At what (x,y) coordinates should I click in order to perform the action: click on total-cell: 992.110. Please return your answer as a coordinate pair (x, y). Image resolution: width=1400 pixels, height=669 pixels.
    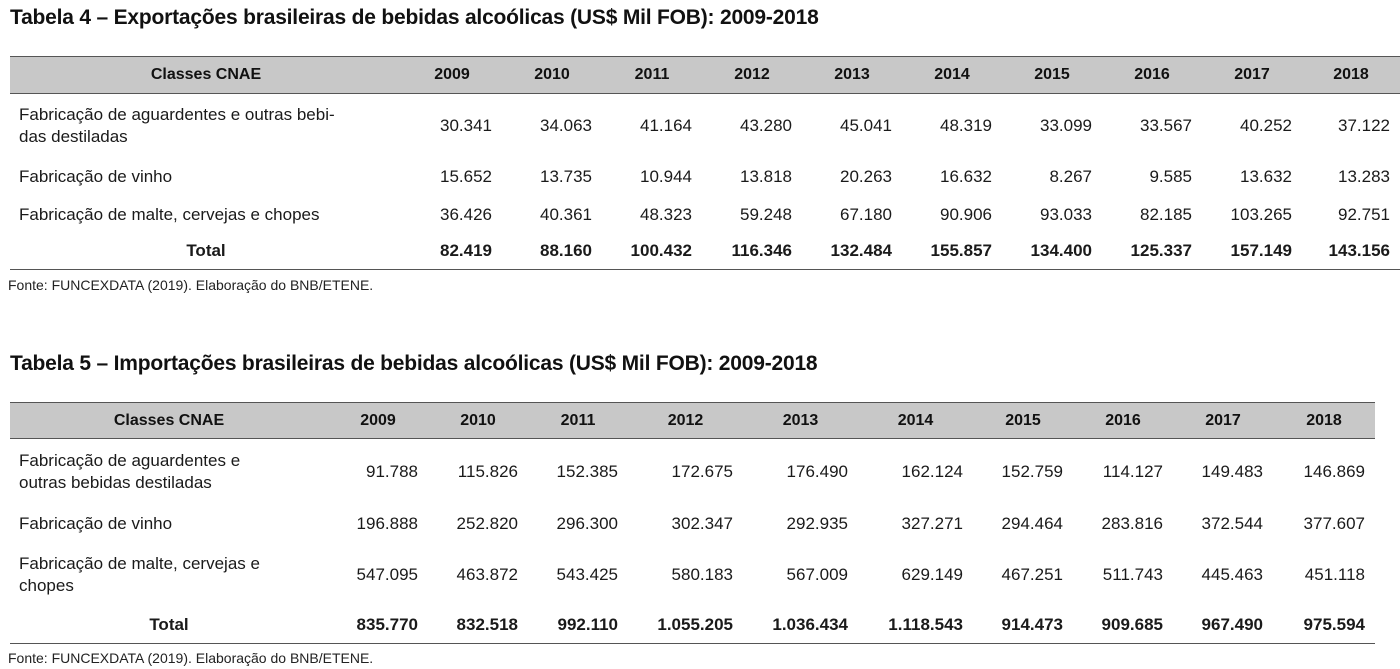
    Looking at the image, I should click on (578, 625).